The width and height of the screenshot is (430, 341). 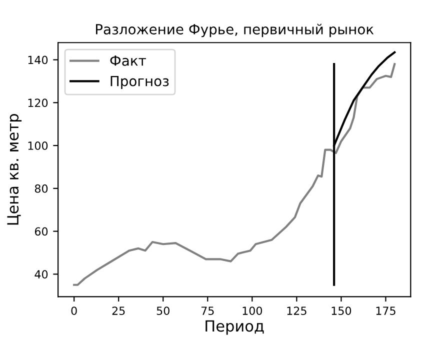 What do you see at coordinates (14, 169) in the screenshot?
I see `y-axis-title: Цена кв. метр` at bounding box center [14, 169].